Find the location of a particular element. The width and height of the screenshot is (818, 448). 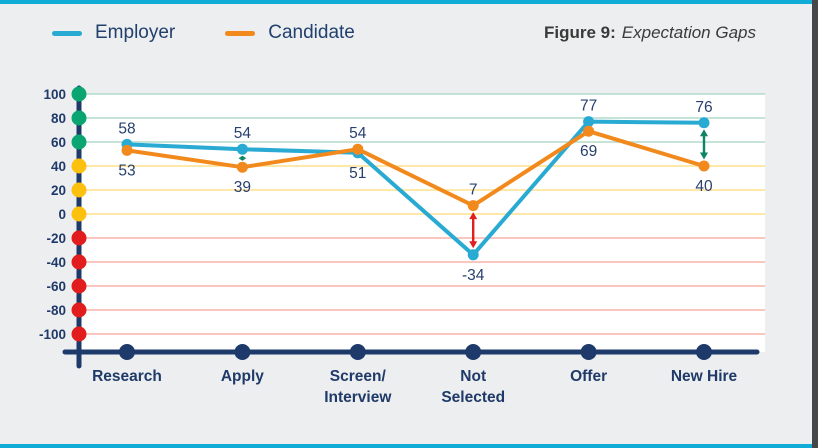

legend-label-candidate: Candidate is located at coordinates (311, 32).